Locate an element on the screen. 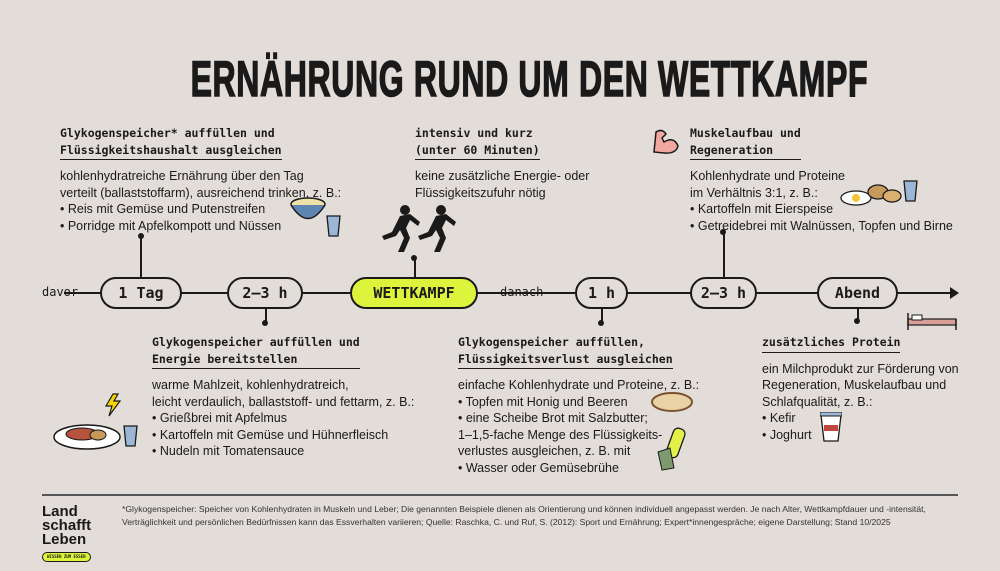  brand-logo: Land schafft Leben WISSEN ZUM ESSEN is located at coordinates (66, 533).